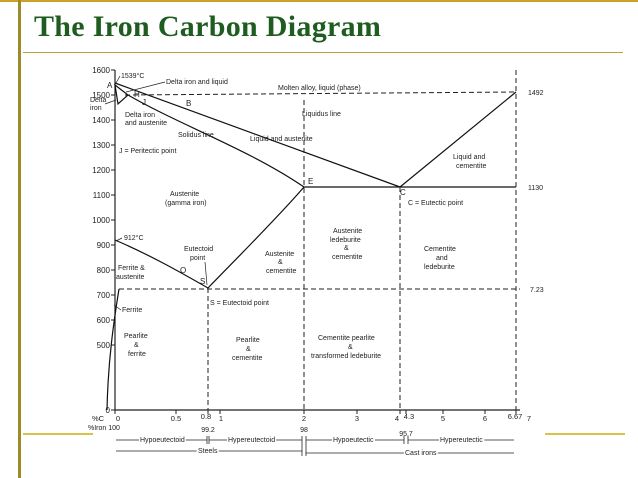 The width and height of the screenshot is (638, 478). I want to click on range-hypoeutectoid: Hypoeutectoid, so click(162, 440).